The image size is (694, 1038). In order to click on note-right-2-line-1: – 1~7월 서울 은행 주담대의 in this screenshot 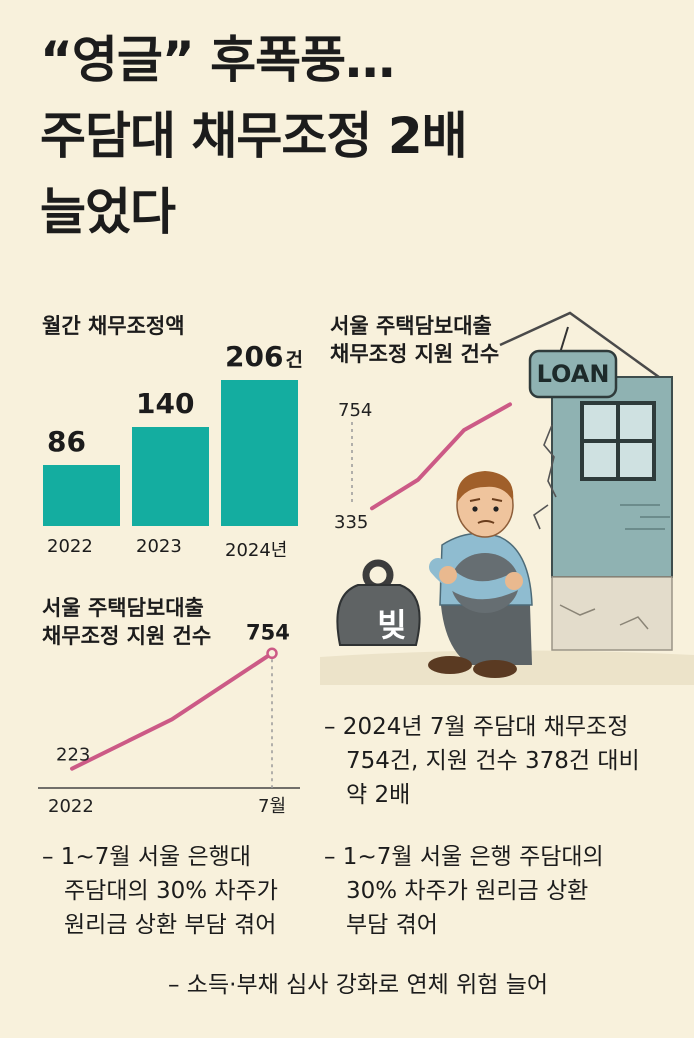, I will do `click(464, 857)`.